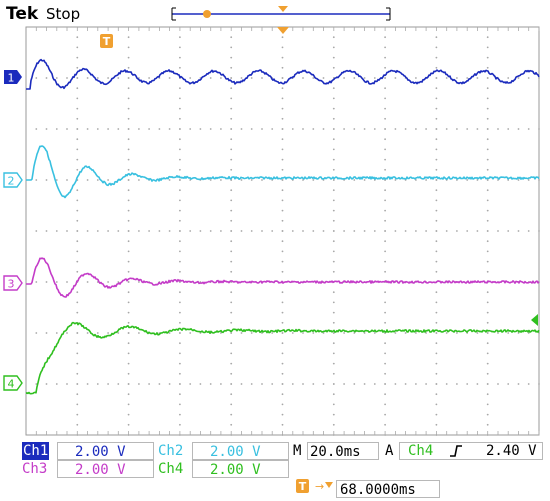 The width and height of the screenshot is (550, 501). I want to click on ch2-label: Ch2, so click(171, 451).